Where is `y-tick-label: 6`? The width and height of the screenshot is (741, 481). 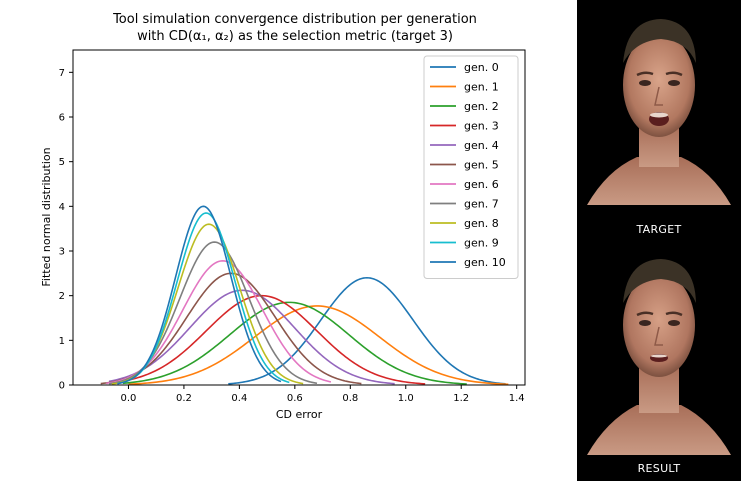
y-tick-label: 6 is located at coordinates (62, 118).